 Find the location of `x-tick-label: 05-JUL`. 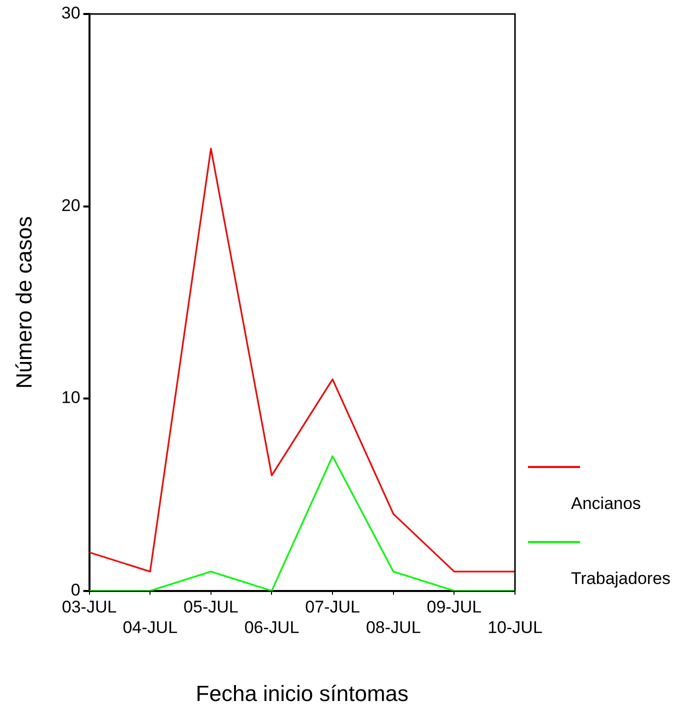

x-tick-label: 05-JUL is located at coordinates (211, 607).